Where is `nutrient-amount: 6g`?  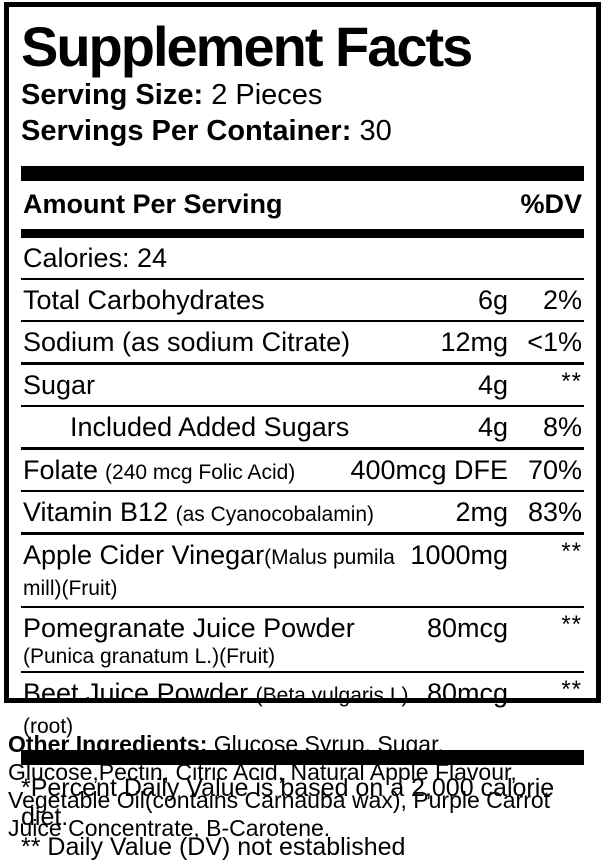 nutrient-amount: 6g is located at coordinates (492, 299).